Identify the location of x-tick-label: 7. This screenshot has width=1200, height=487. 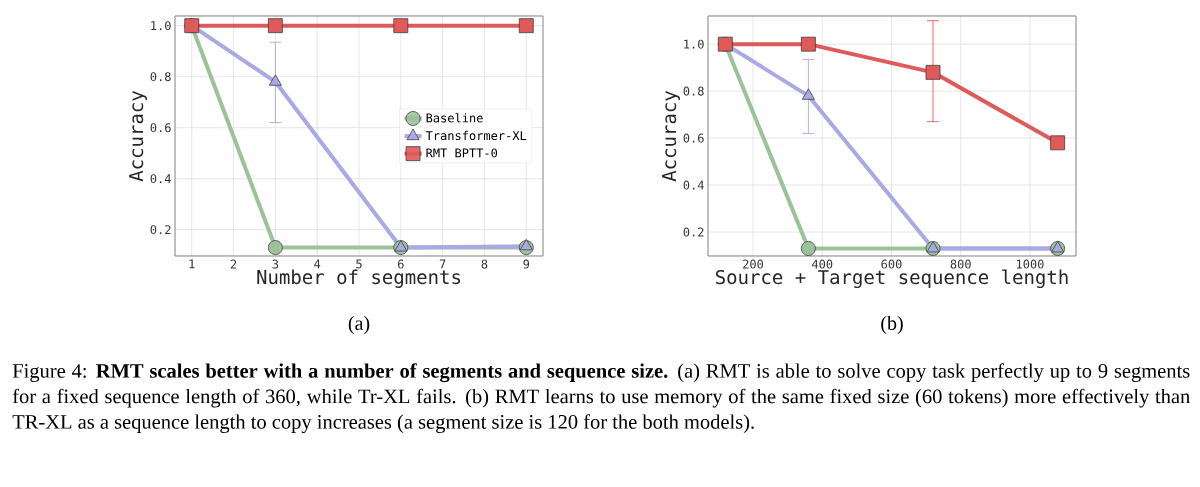
(442, 264).